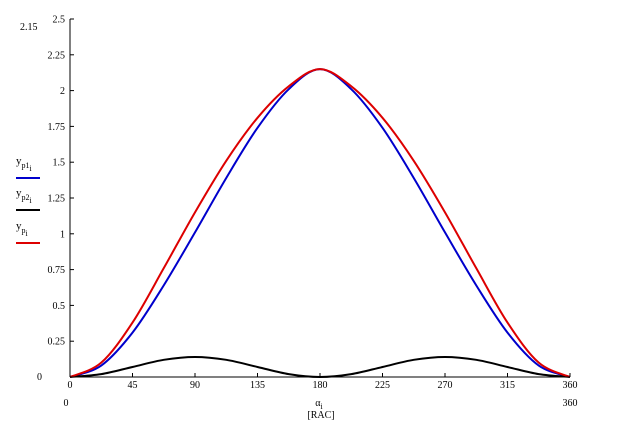 The height and width of the screenshot is (426, 627). Describe the element at coordinates (507, 385) in the screenshot. I see `x-tick-label: 315` at that location.